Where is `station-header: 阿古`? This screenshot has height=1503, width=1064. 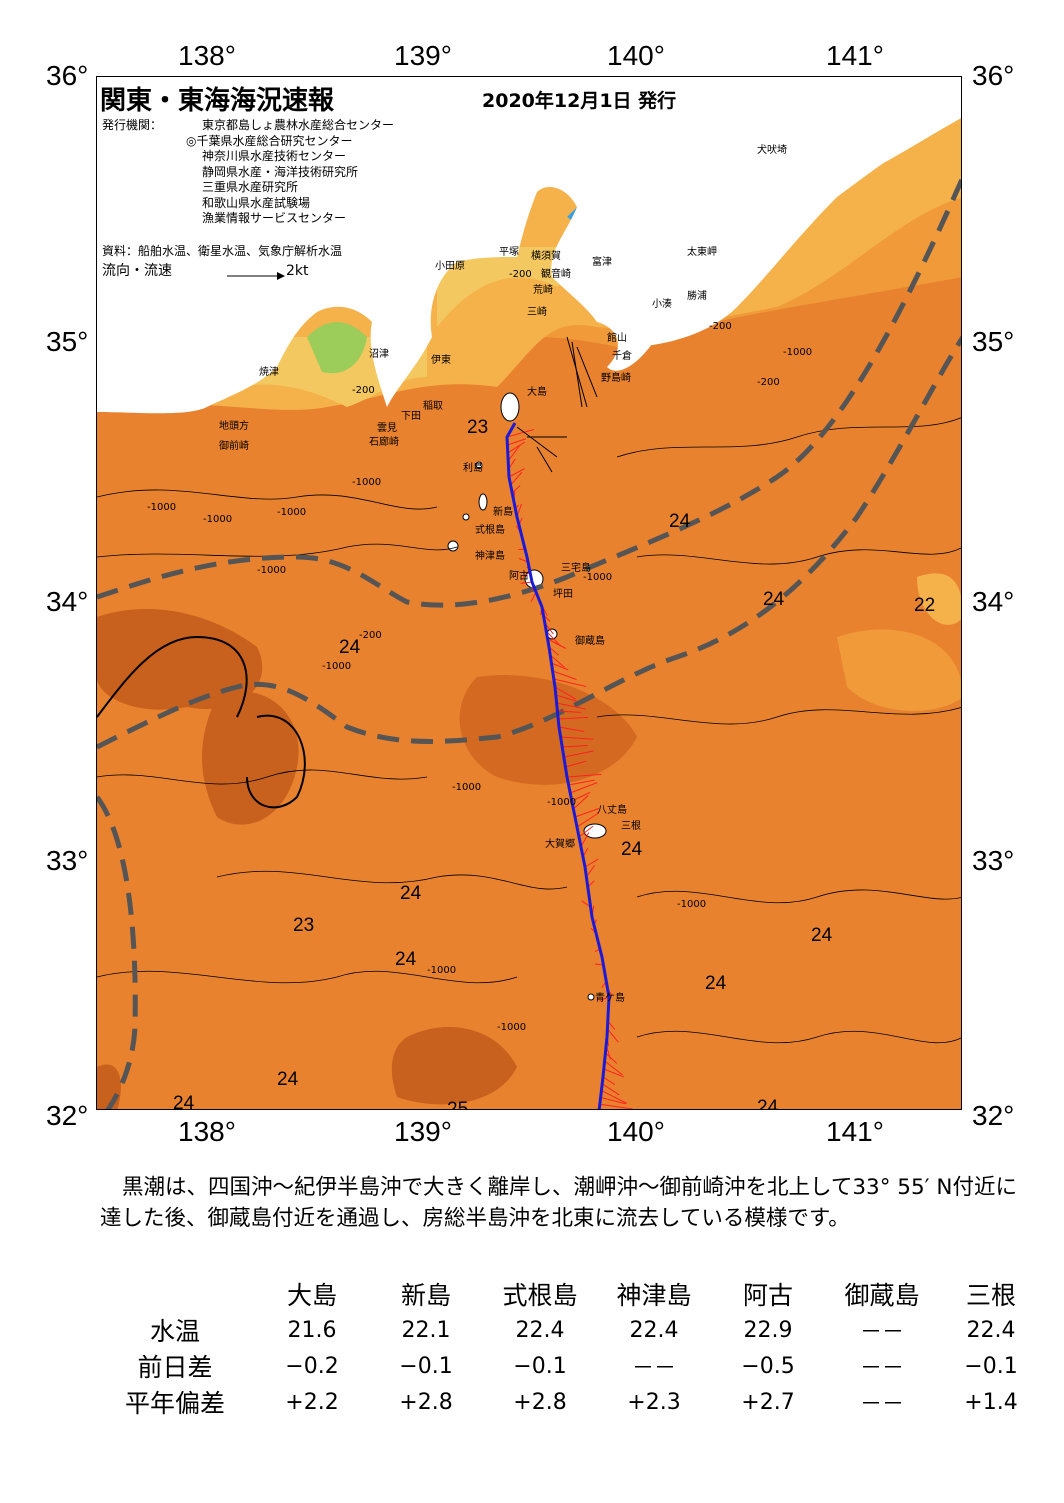
station-header: 阿古 is located at coordinates (767, 1295).